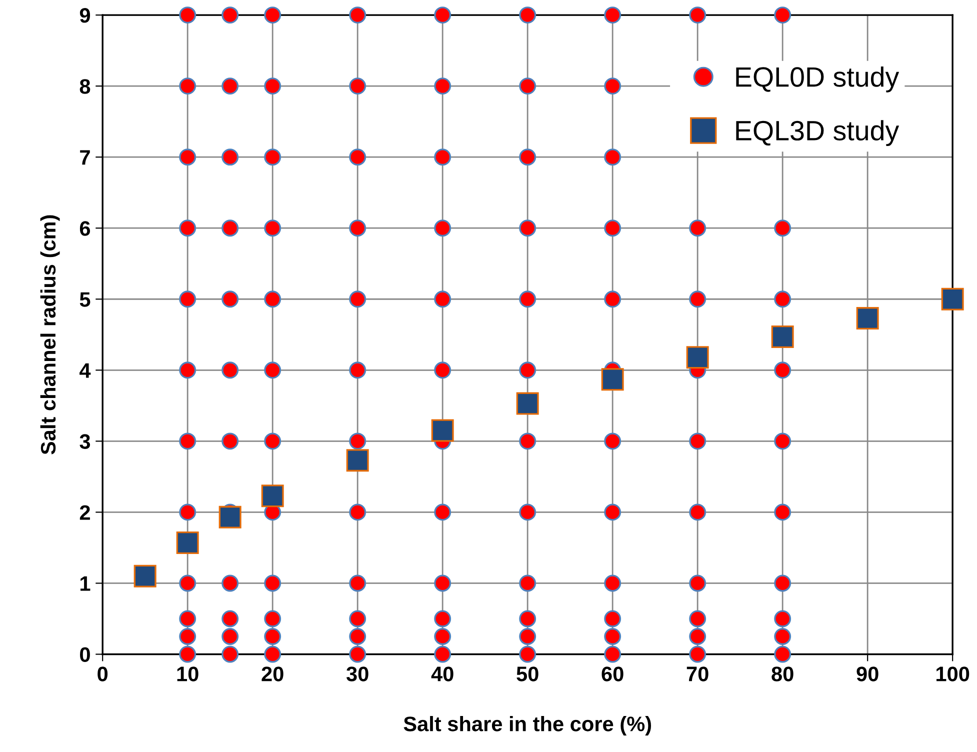  Describe the element at coordinates (867, 674) in the screenshot. I see `x-tick-label: 90` at that location.